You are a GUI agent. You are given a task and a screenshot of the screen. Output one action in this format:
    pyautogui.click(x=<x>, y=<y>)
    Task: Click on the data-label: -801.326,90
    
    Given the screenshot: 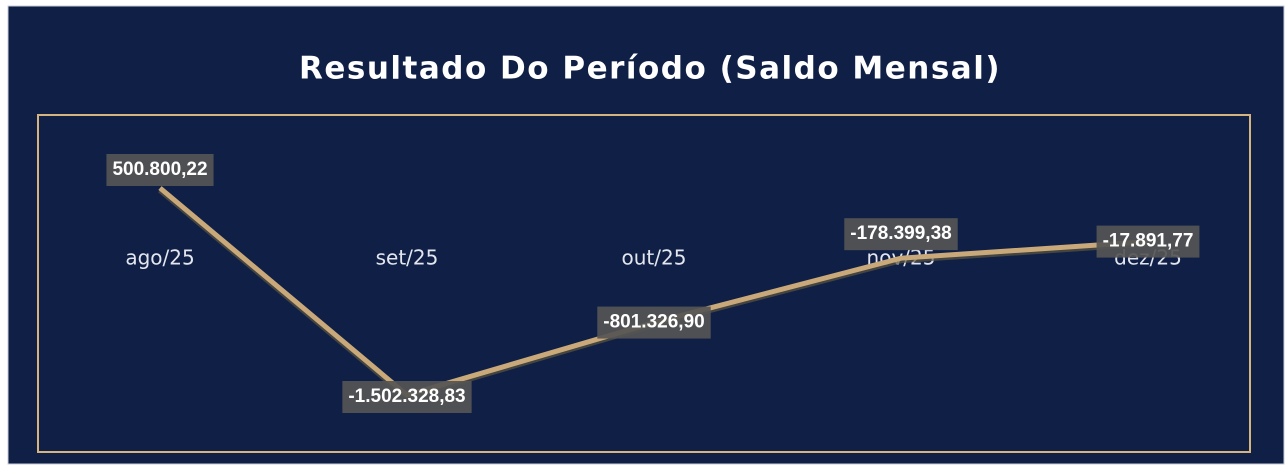 What is the action you would take?
    pyautogui.click(x=653, y=322)
    